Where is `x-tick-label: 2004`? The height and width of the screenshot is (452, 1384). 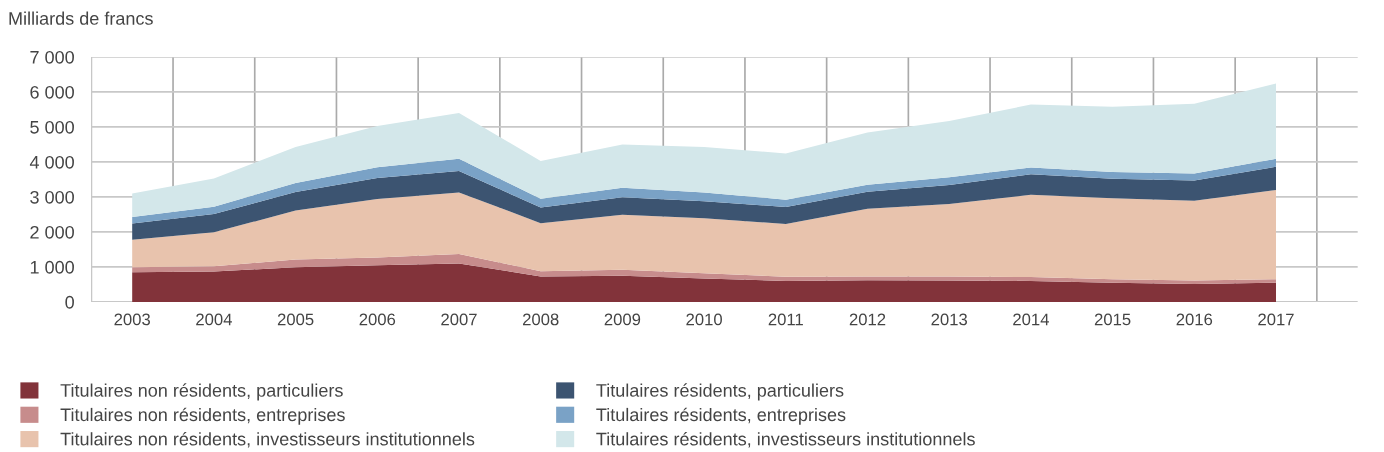
x-tick-label: 2004 is located at coordinates (214, 319).